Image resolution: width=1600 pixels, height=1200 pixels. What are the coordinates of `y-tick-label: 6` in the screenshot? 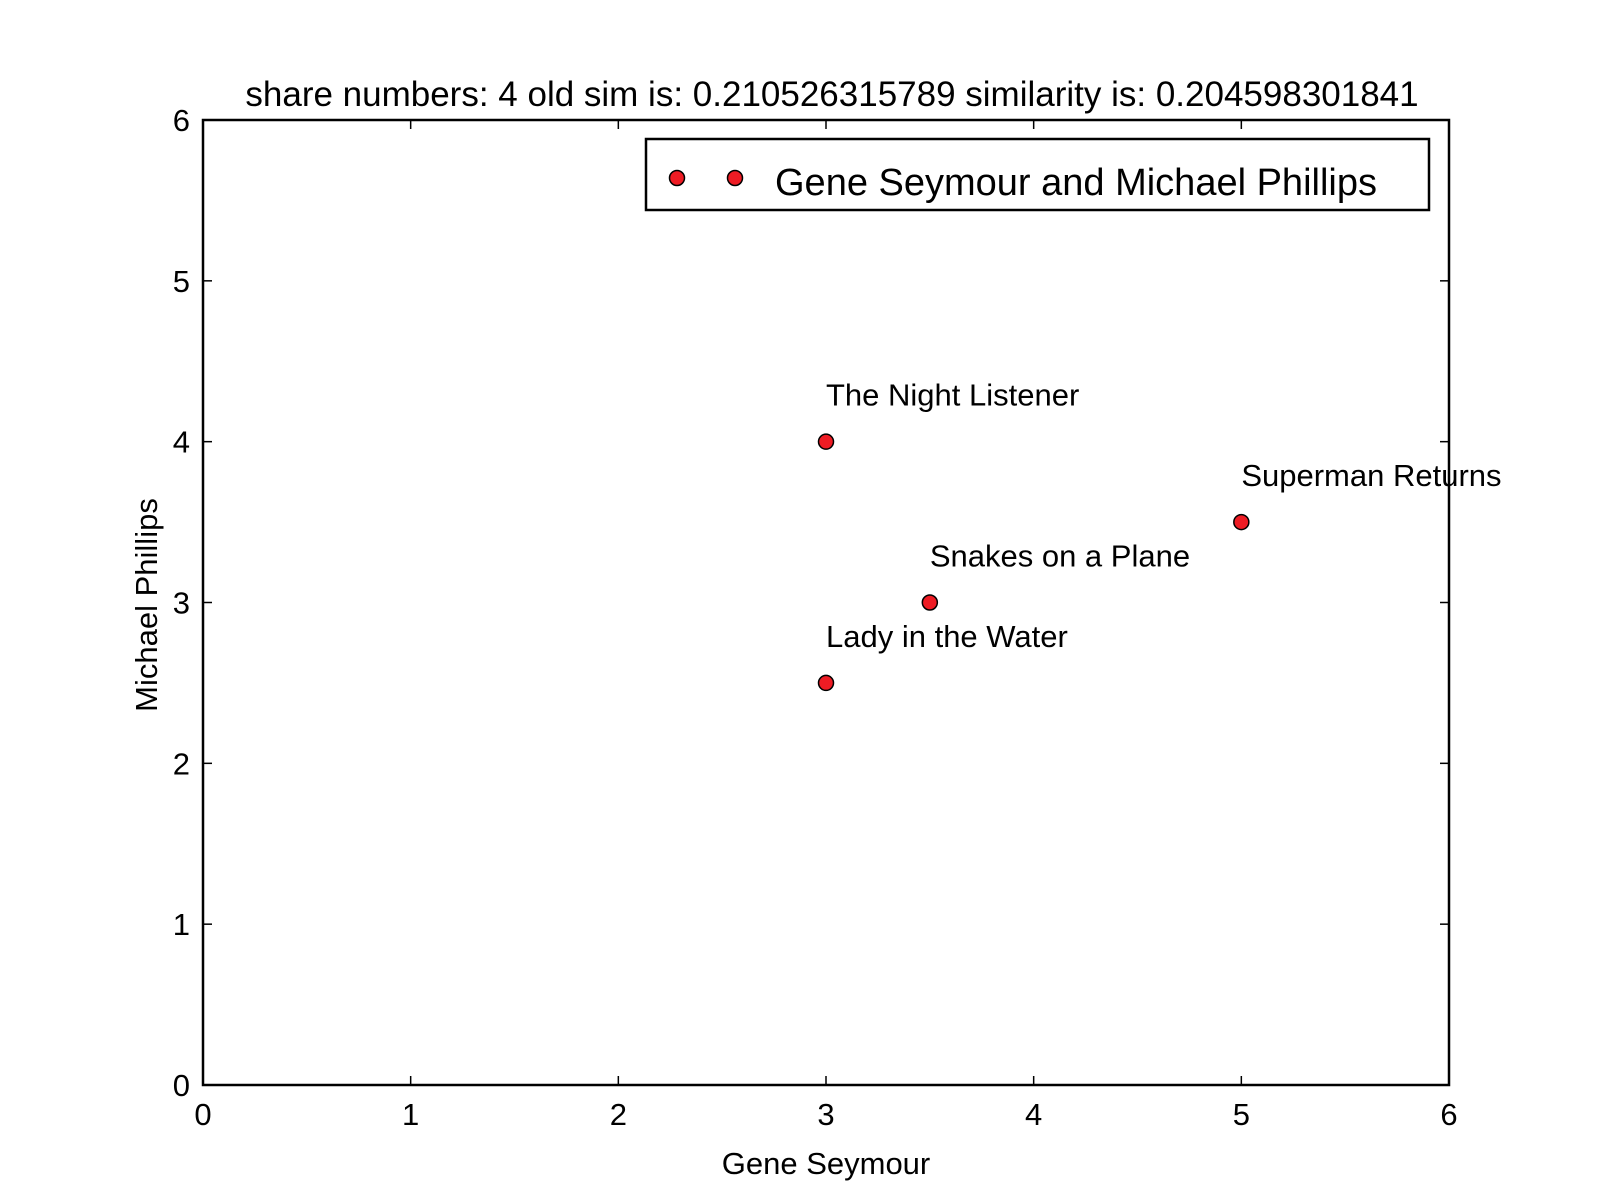 It's located at (181, 120).